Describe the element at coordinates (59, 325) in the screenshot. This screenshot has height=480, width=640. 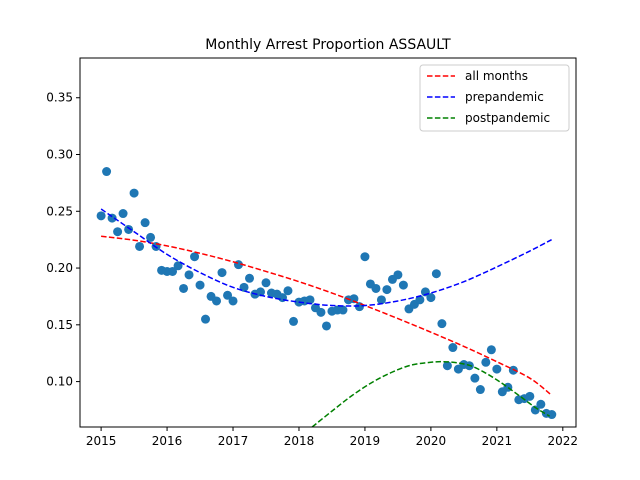
I see `y-tick-label: 0.15` at that location.